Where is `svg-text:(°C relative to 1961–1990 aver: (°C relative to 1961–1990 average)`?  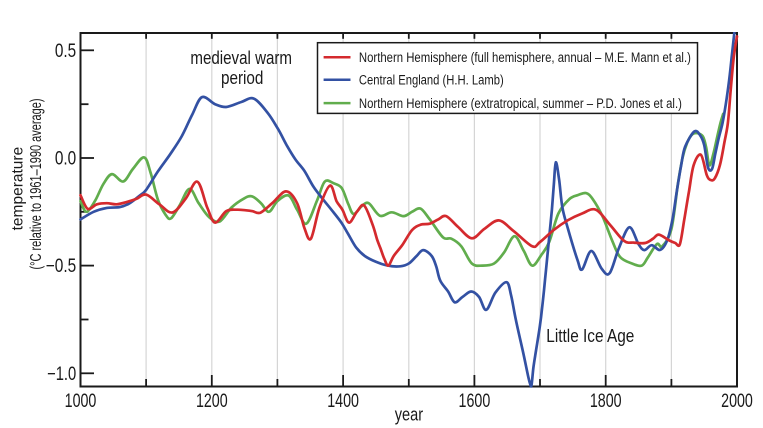 svg-text:(°C relative to 1961–1990 aver: (°C relative to 1961–1990 average) is located at coordinates (36, 184).